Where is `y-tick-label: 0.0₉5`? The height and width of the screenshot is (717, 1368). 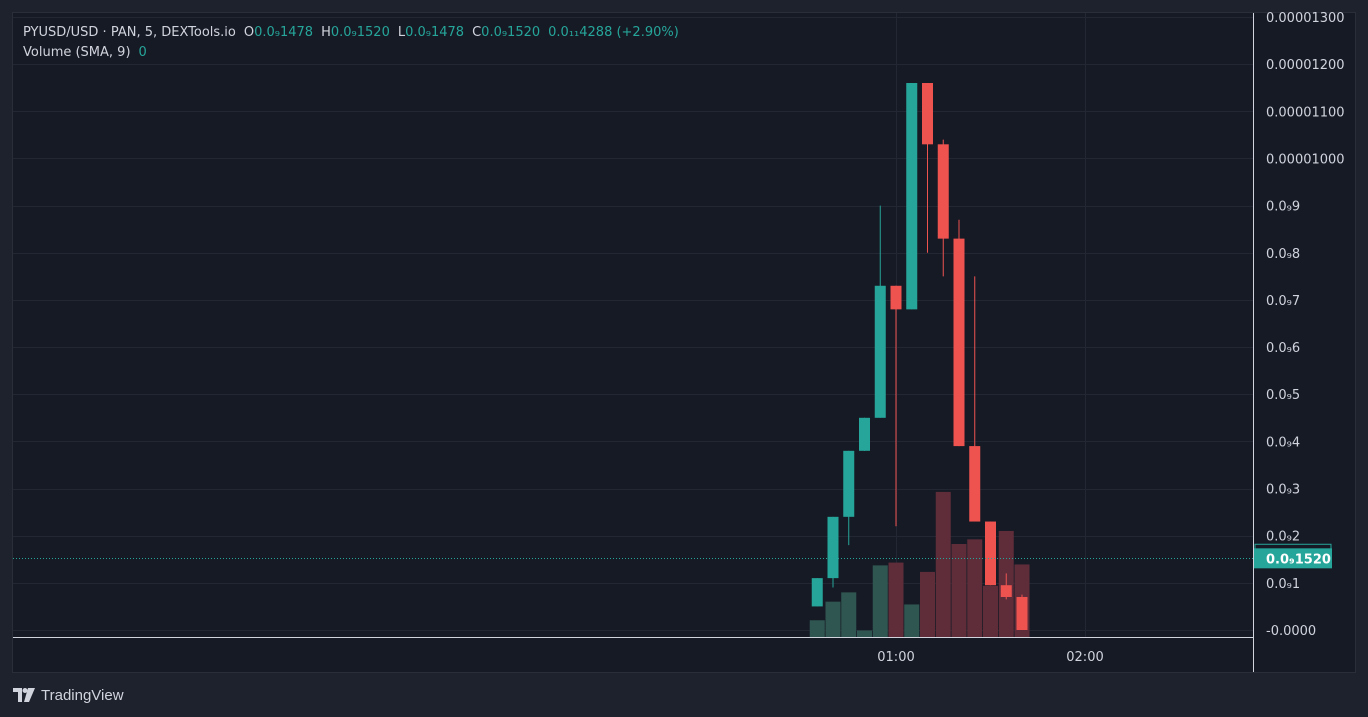
y-tick-label: 0.0₉5 is located at coordinates (1283, 395).